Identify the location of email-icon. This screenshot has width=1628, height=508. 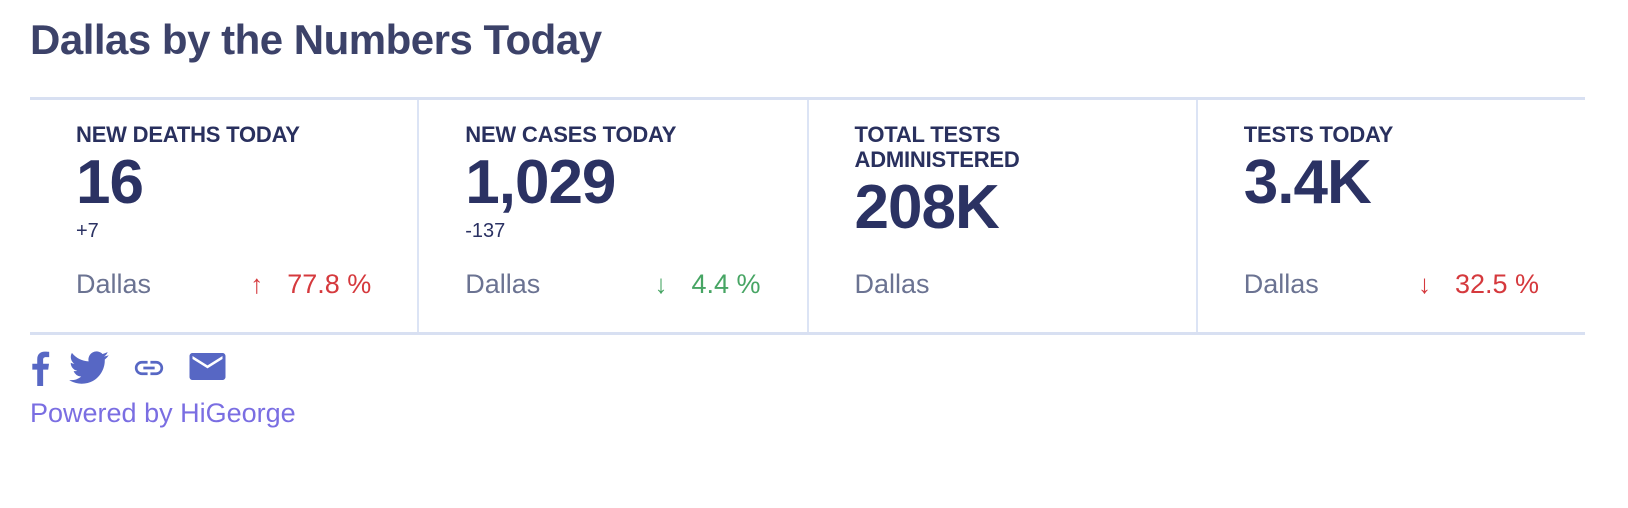
(207, 366).